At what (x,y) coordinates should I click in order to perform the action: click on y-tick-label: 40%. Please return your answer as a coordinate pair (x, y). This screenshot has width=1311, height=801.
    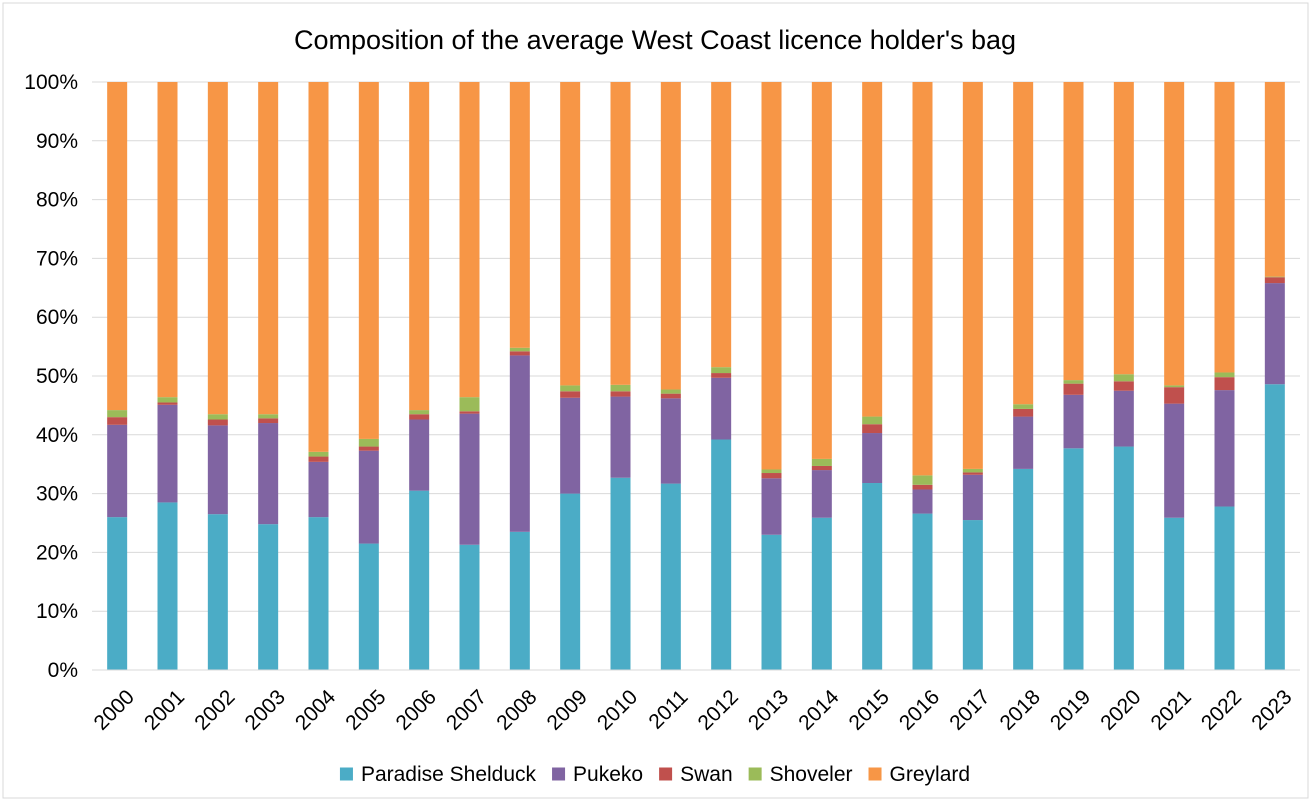
    Looking at the image, I should click on (57, 435).